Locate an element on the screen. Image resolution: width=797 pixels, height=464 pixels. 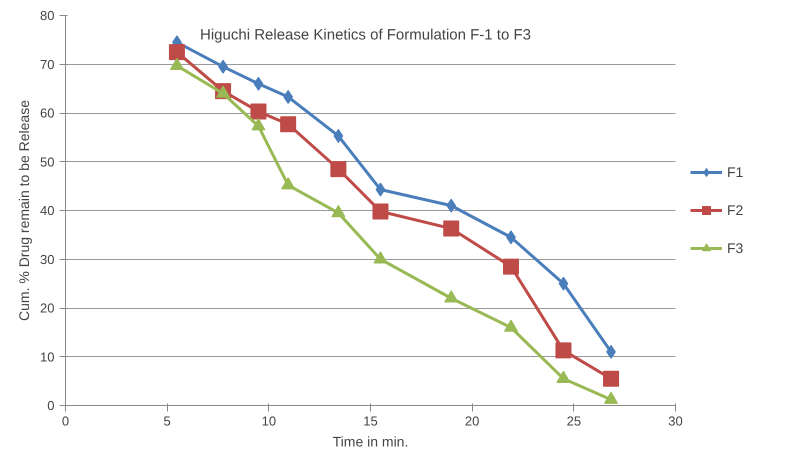
x-tick-label: 25 is located at coordinates (574, 421).